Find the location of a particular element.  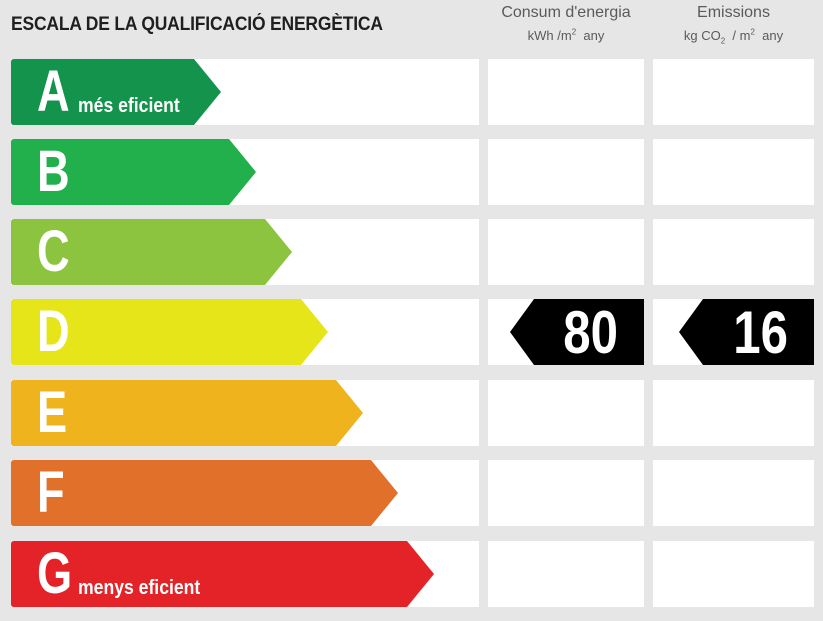

rating-arrow-d: D is located at coordinates (169, 332).